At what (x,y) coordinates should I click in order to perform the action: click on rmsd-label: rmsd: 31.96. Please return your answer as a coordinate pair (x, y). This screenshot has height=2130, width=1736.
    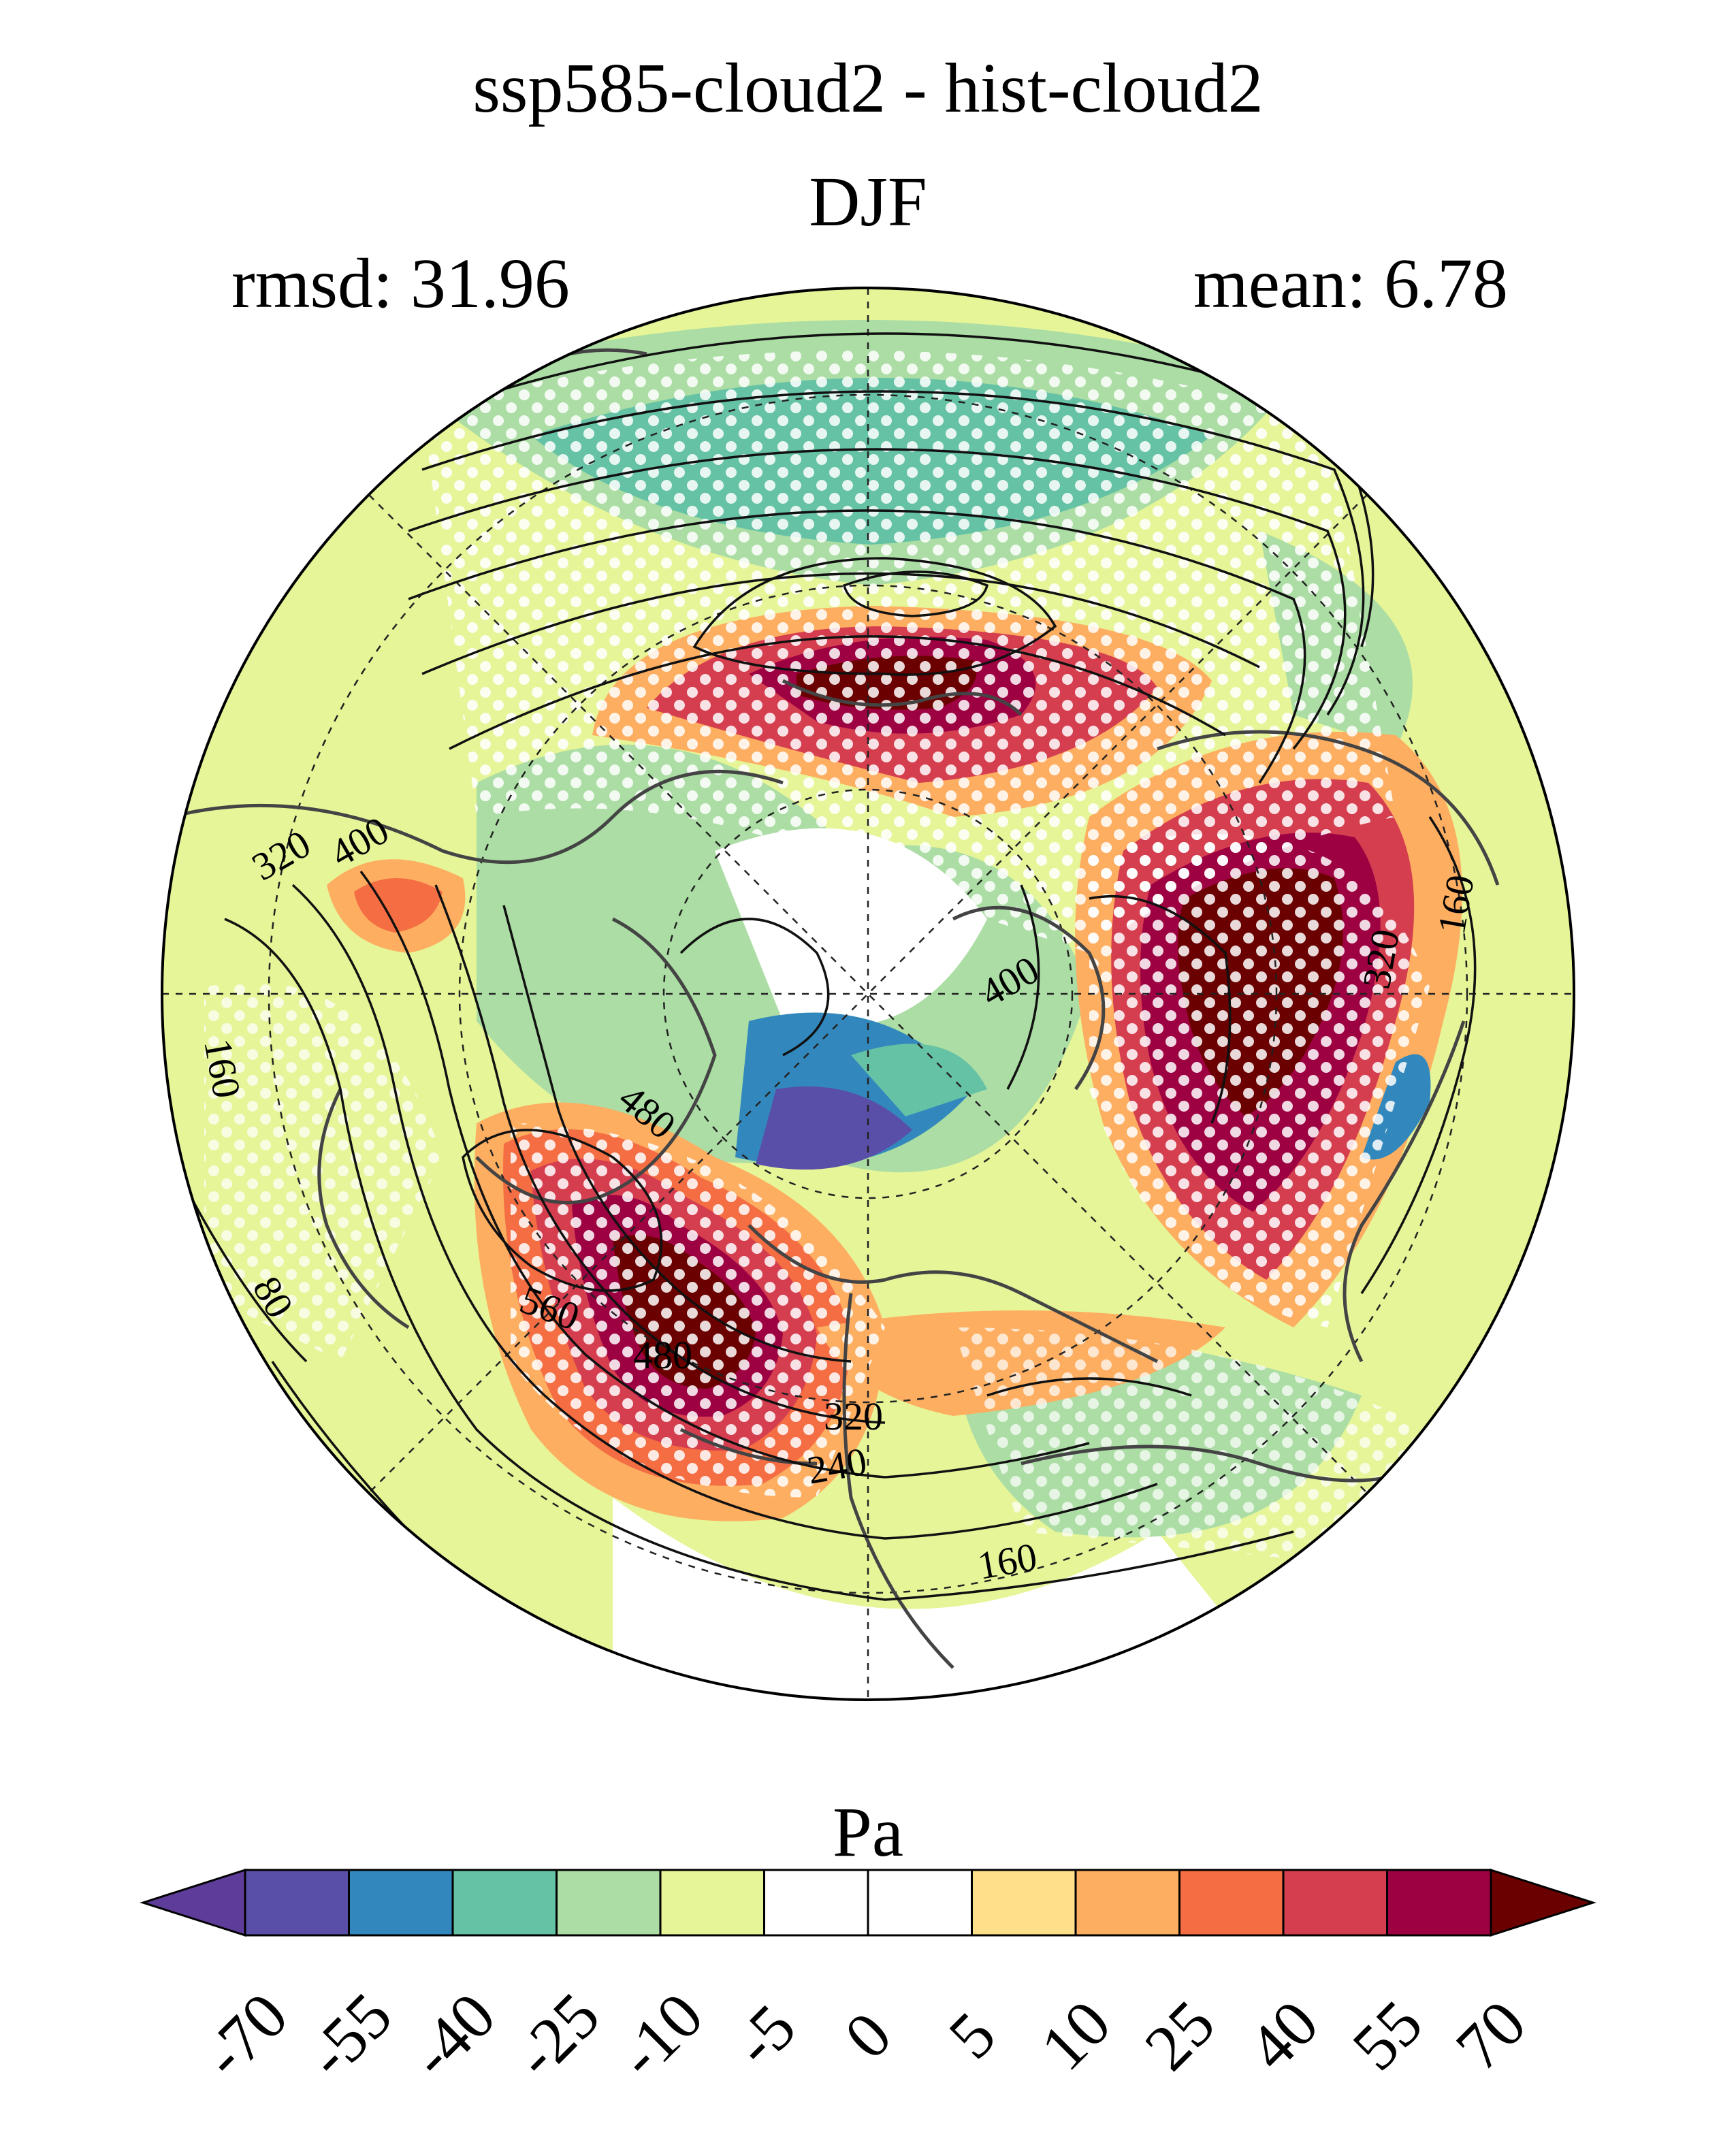
    Looking at the image, I should click on (400, 283).